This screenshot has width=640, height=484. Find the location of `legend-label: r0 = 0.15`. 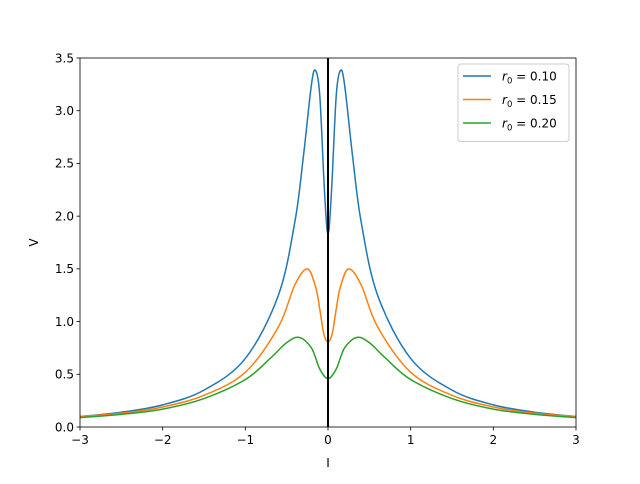

legend-label: r0 = 0.15 is located at coordinates (529, 101).